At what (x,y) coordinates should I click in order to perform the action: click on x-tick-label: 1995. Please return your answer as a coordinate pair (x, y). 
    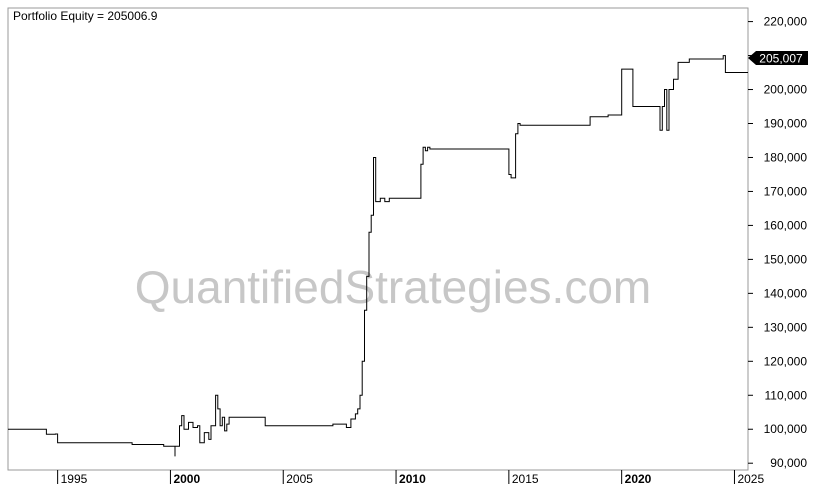
    Looking at the image, I should click on (74, 479).